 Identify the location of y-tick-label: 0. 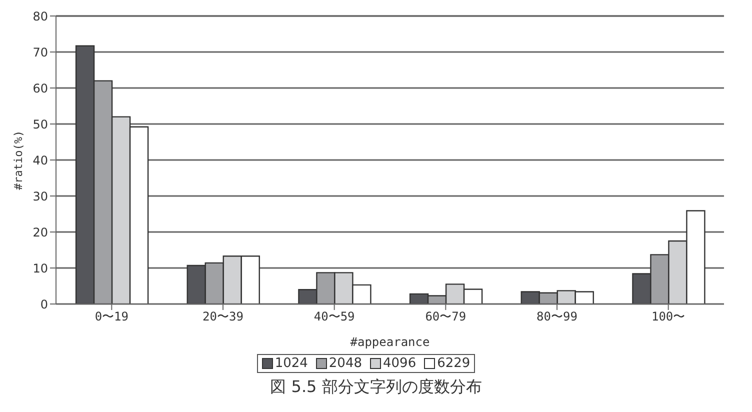
(44, 304).